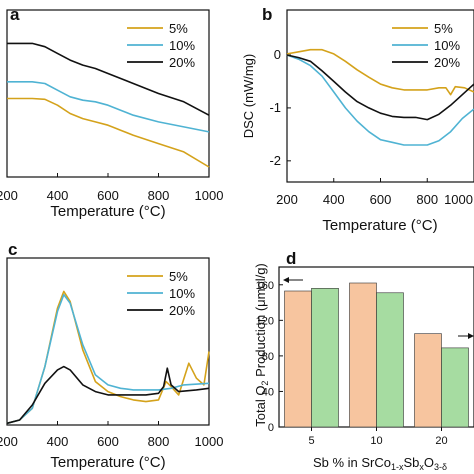  Describe the element at coordinates (293, 280) in the screenshot. I see `axis-pointer-arrow-left` at that location.